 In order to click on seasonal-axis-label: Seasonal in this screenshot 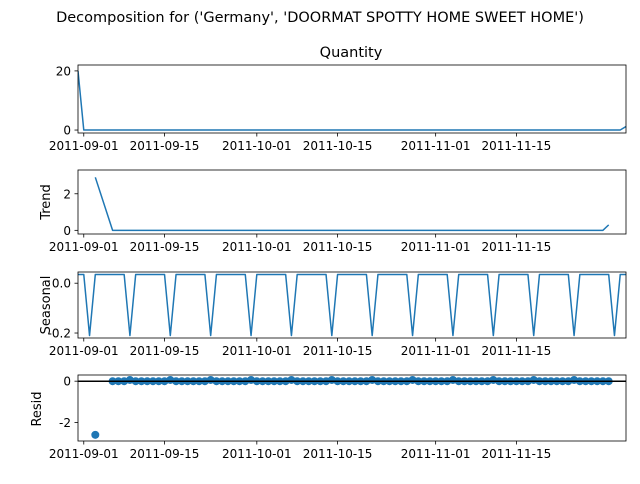, I will do `click(46, 305)`.